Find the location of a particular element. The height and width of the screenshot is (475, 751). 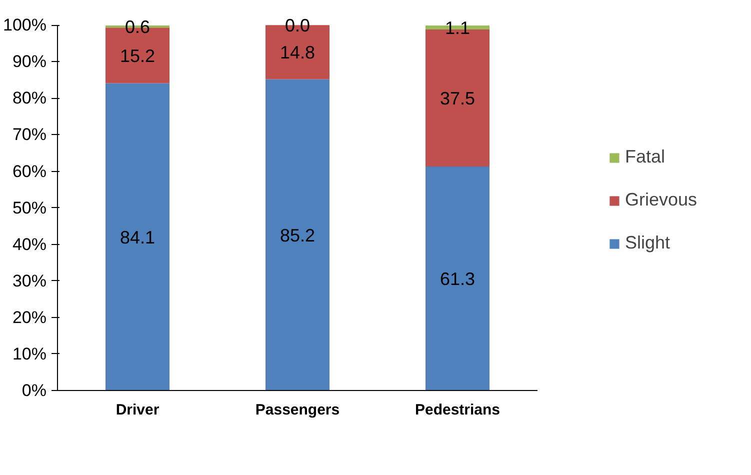

y-tick-label: 30% is located at coordinates (29, 280).